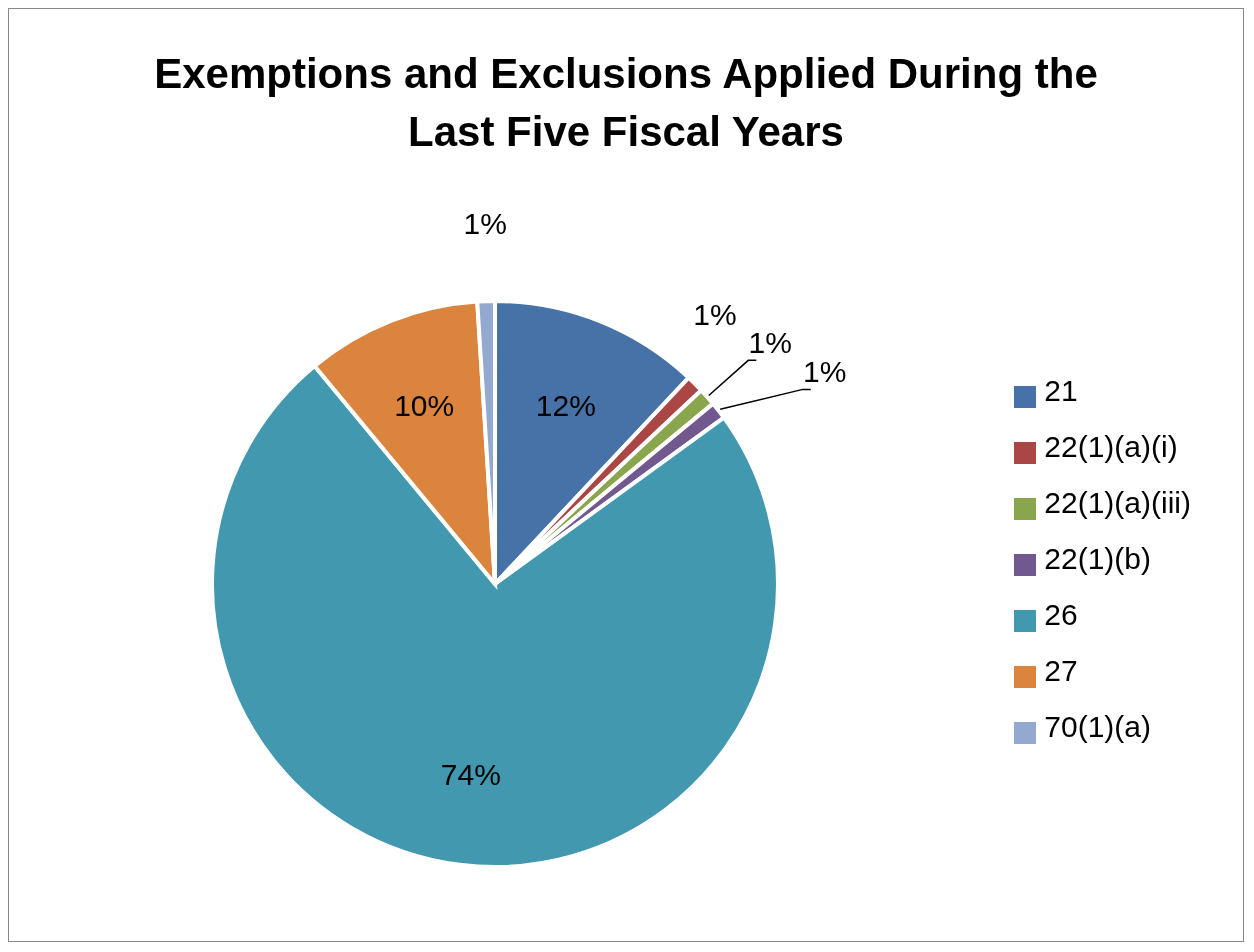 The image size is (1254, 952). What do you see at coordinates (1061, 670) in the screenshot?
I see `legend-label: 27` at bounding box center [1061, 670].